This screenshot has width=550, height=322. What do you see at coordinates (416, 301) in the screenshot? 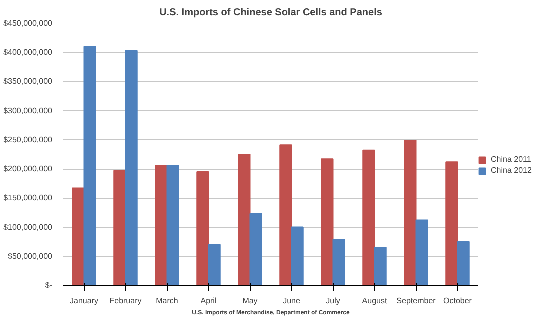
I see `x-tick-label: September` at bounding box center [416, 301].